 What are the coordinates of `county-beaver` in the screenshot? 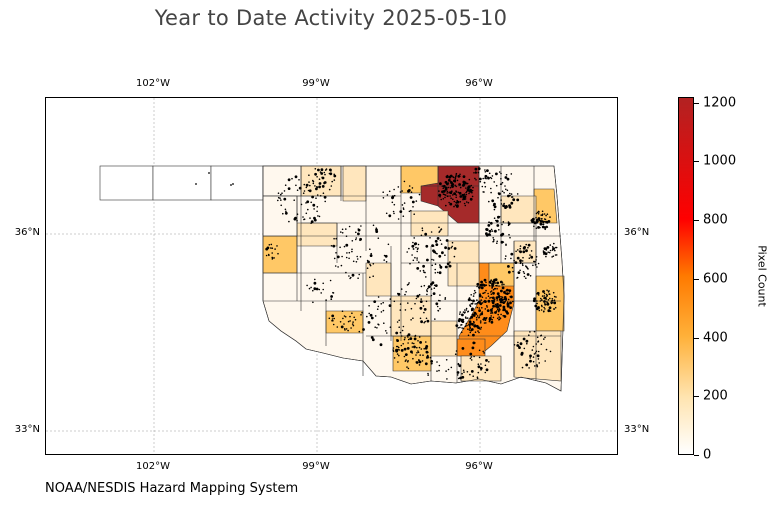 It's located at (282, 181).